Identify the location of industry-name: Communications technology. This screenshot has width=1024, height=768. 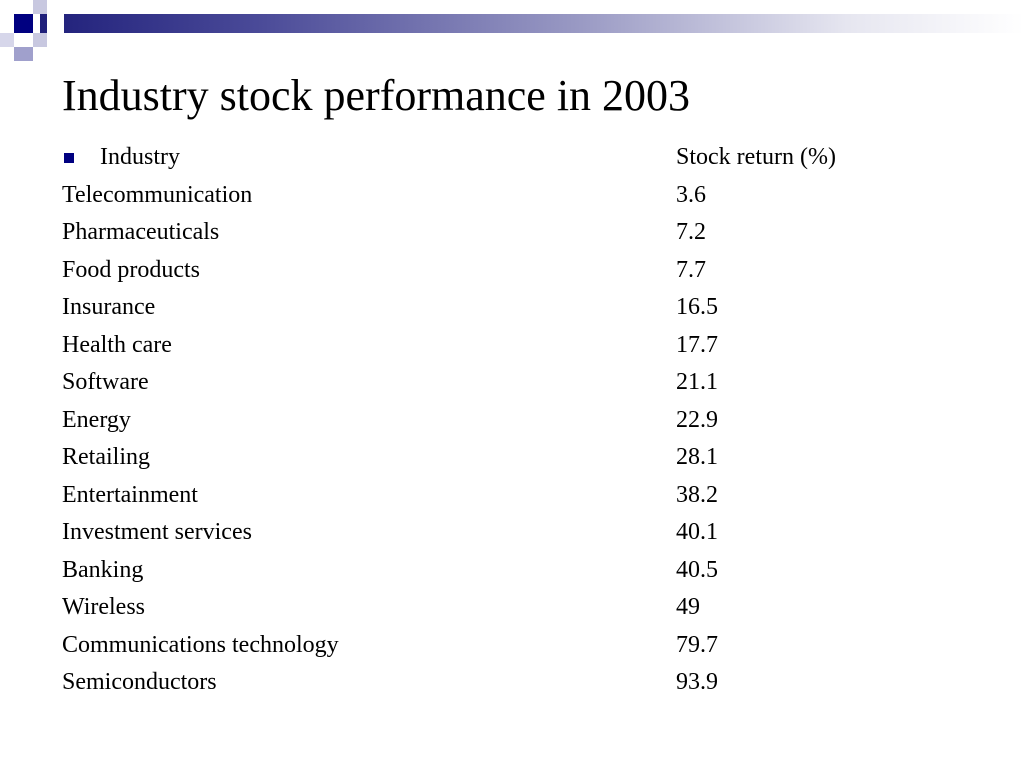
(200, 644).